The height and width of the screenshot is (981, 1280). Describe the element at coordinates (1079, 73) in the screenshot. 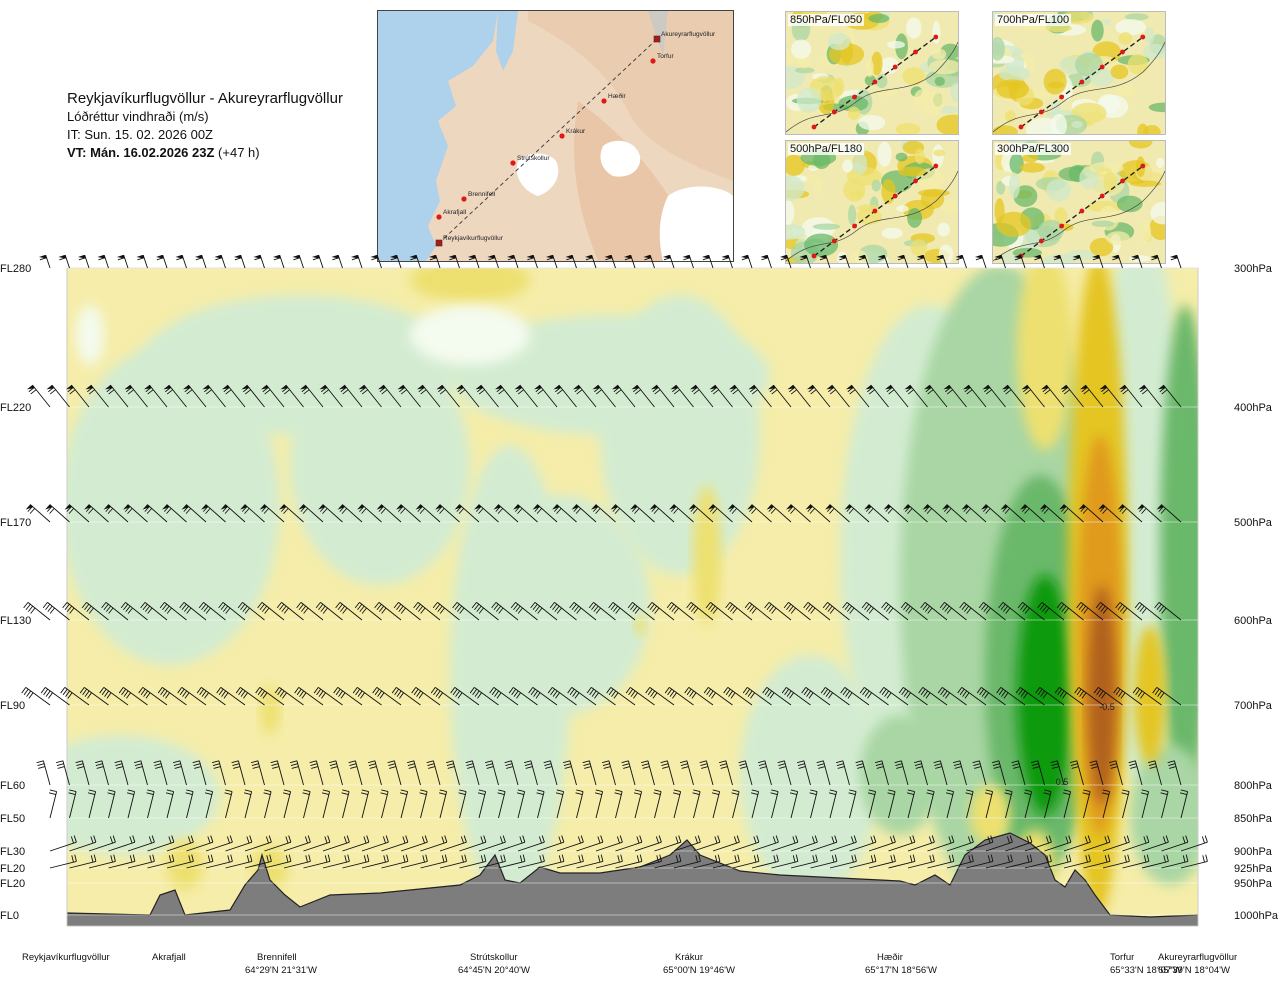

I see `level-map-700: 700hPa/FL100` at that location.